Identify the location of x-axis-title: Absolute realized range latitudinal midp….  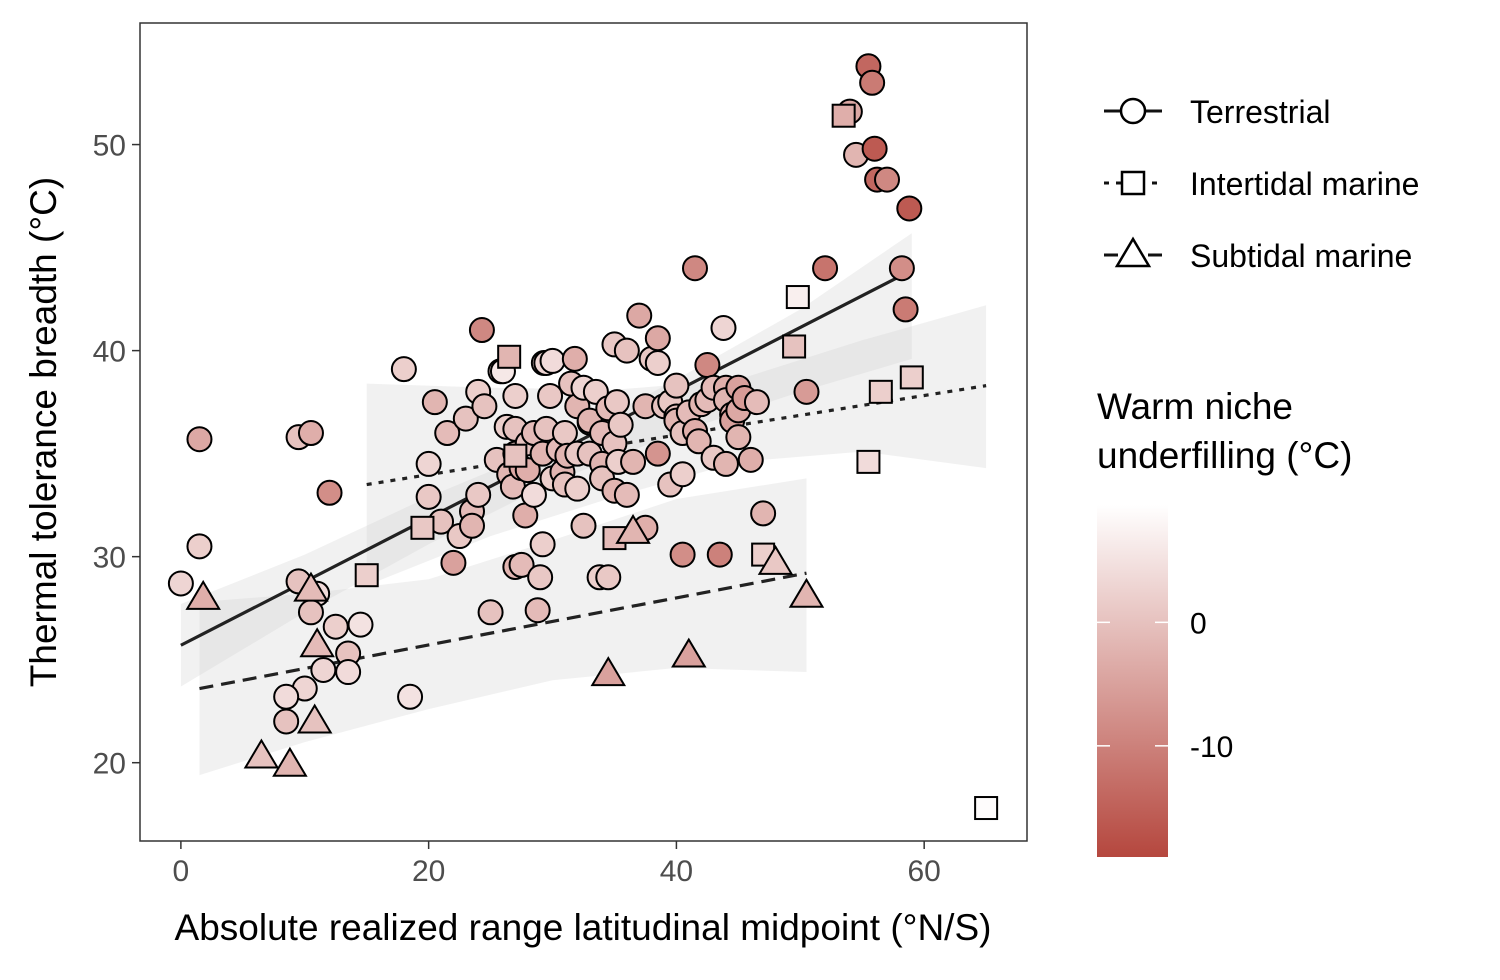
(583, 927).